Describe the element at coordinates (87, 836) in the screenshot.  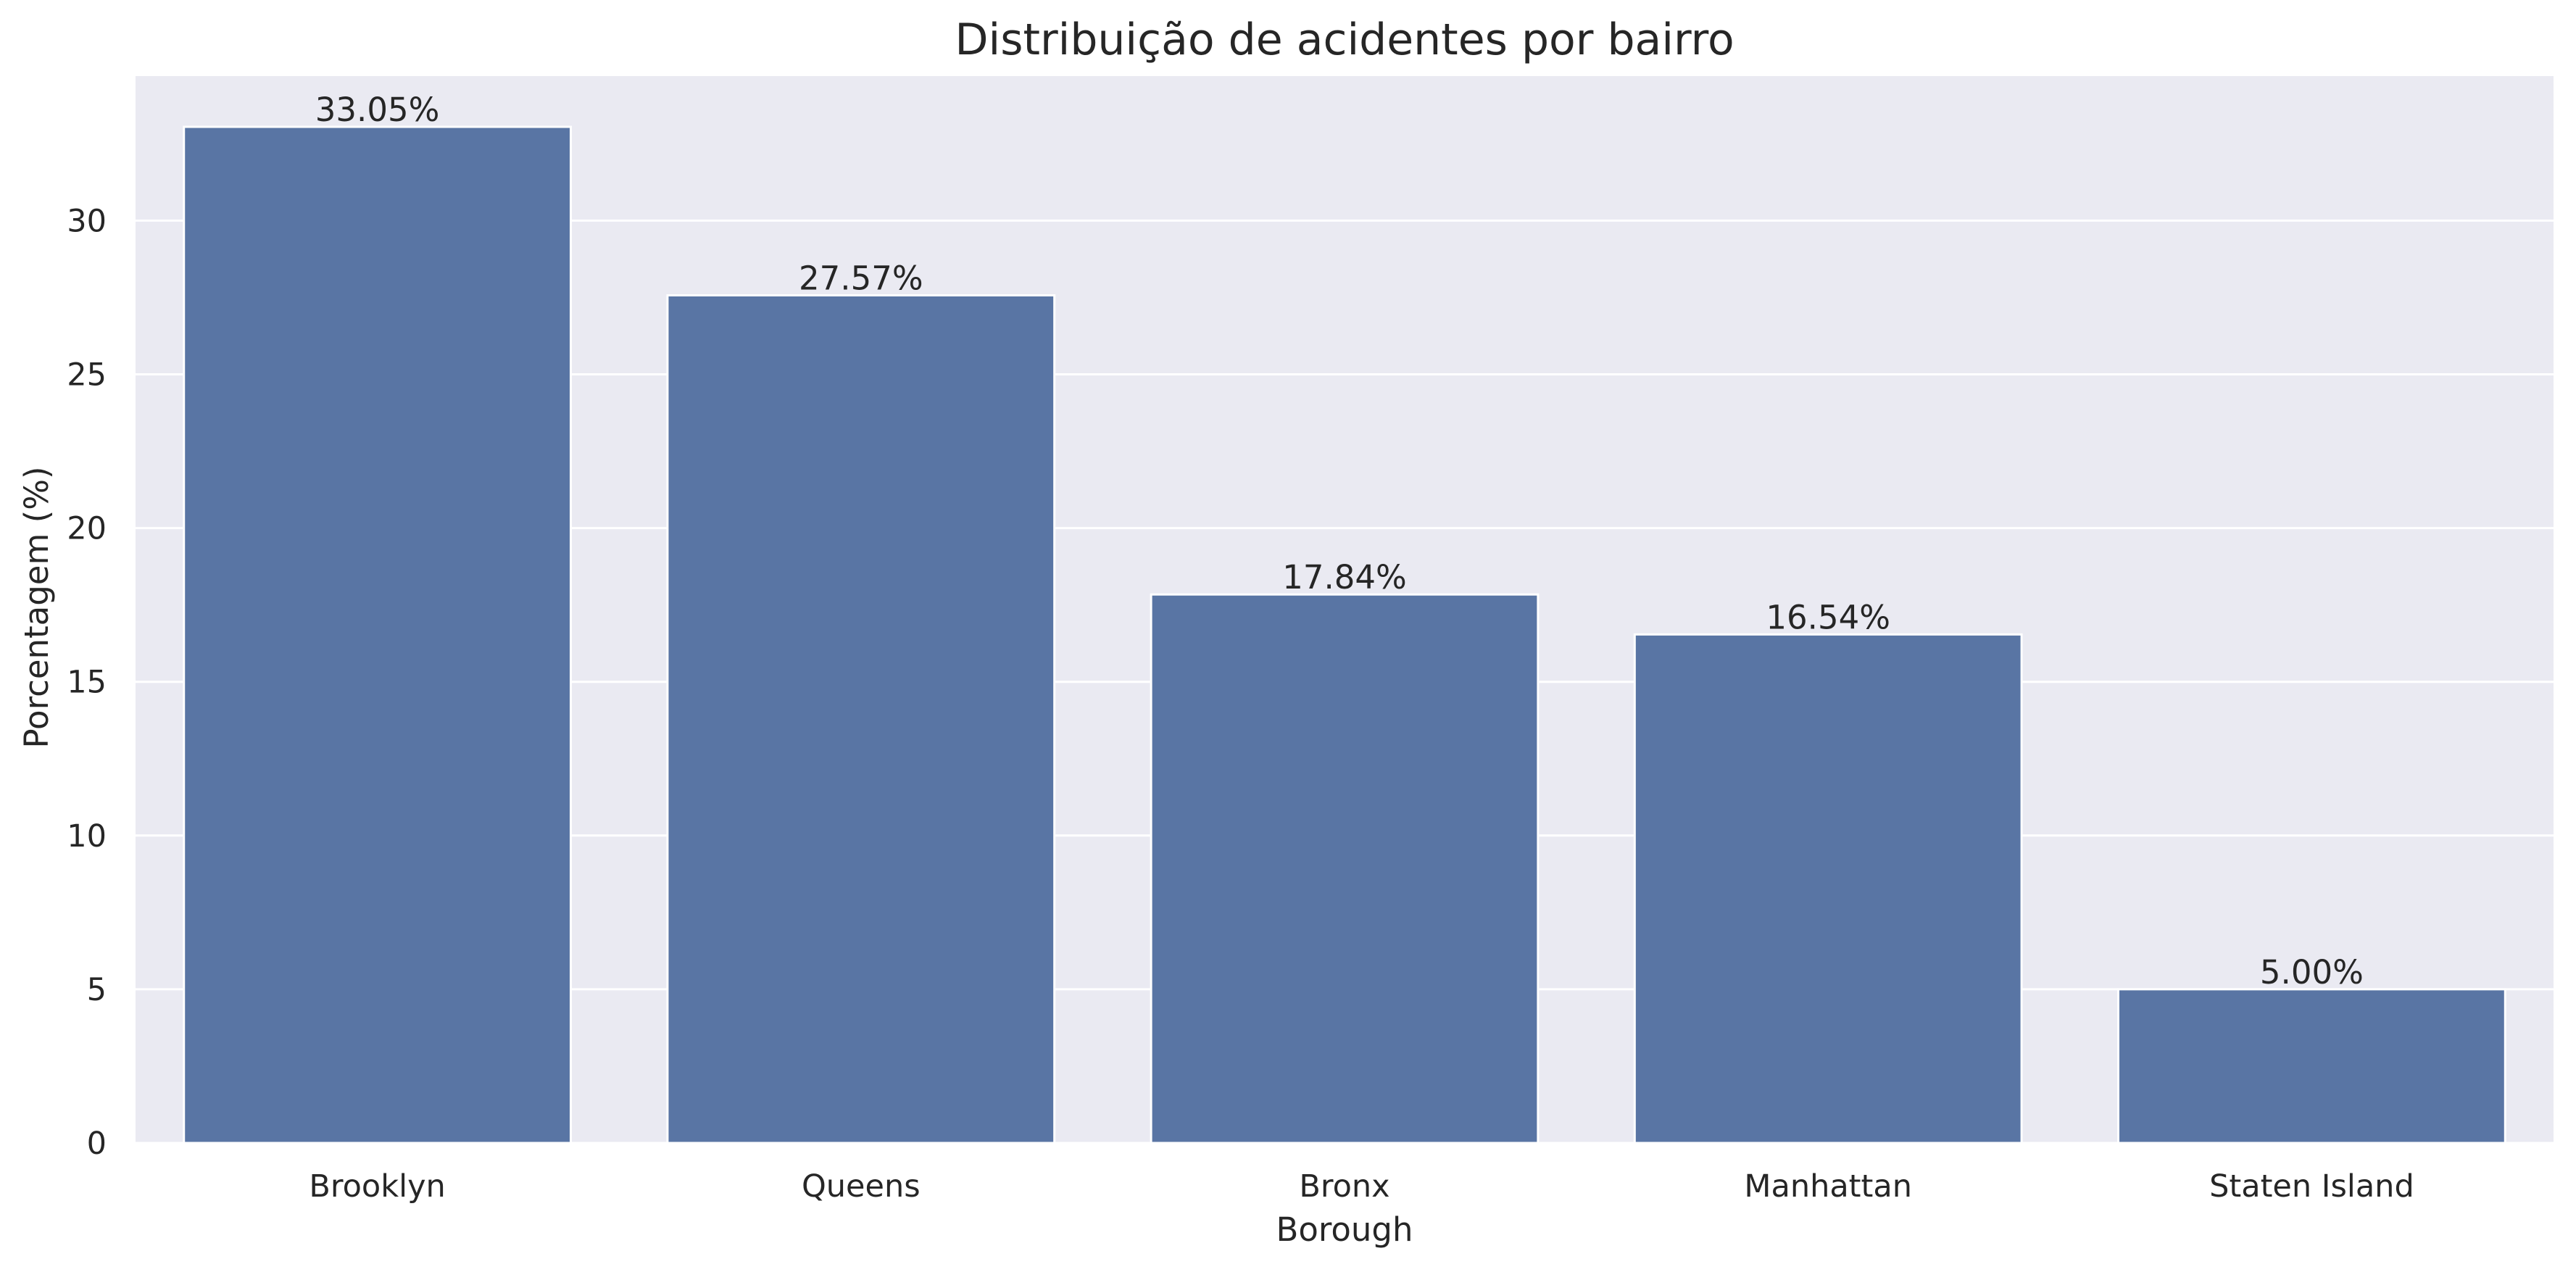
I see `y-tick-label: 10` at that location.